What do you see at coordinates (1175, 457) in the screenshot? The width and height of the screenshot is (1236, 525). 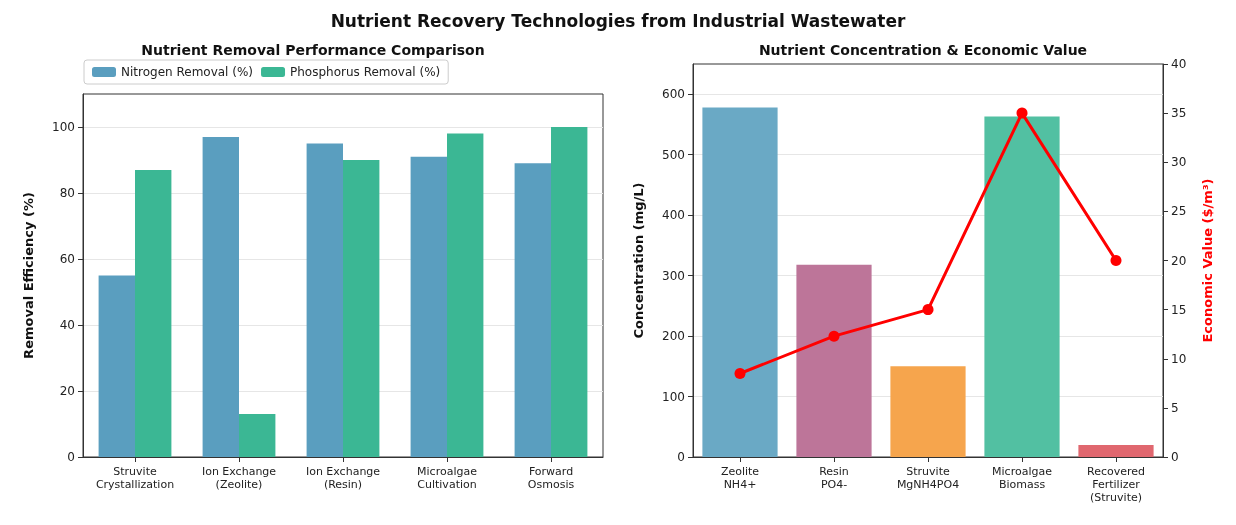 I see `y2-tick-label: 0` at bounding box center [1175, 457].